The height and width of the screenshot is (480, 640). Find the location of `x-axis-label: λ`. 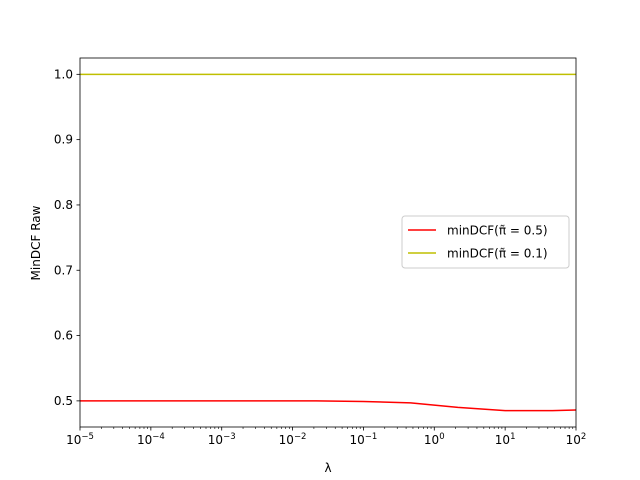

x-axis-label: λ is located at coordinates (327, 468).